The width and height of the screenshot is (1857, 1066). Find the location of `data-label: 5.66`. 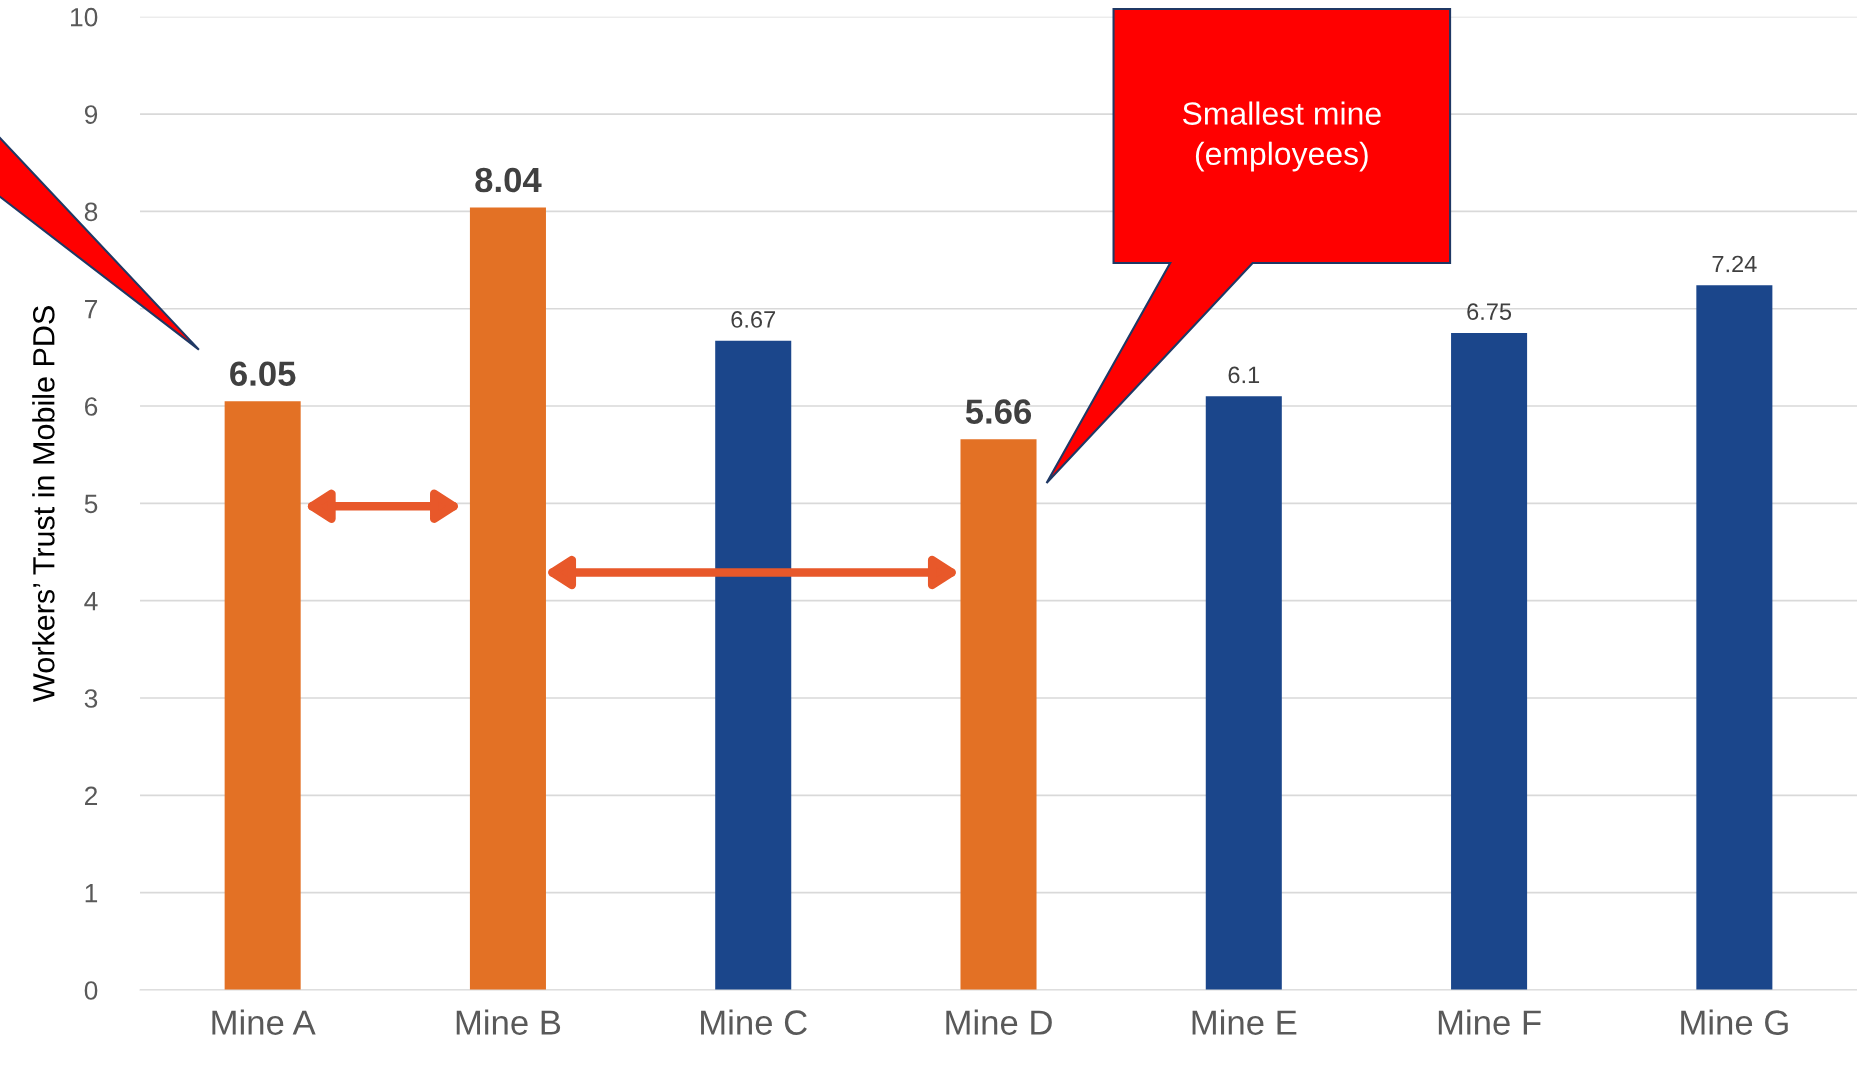

data-label: 5.66 is located at coordinates (998, 411).